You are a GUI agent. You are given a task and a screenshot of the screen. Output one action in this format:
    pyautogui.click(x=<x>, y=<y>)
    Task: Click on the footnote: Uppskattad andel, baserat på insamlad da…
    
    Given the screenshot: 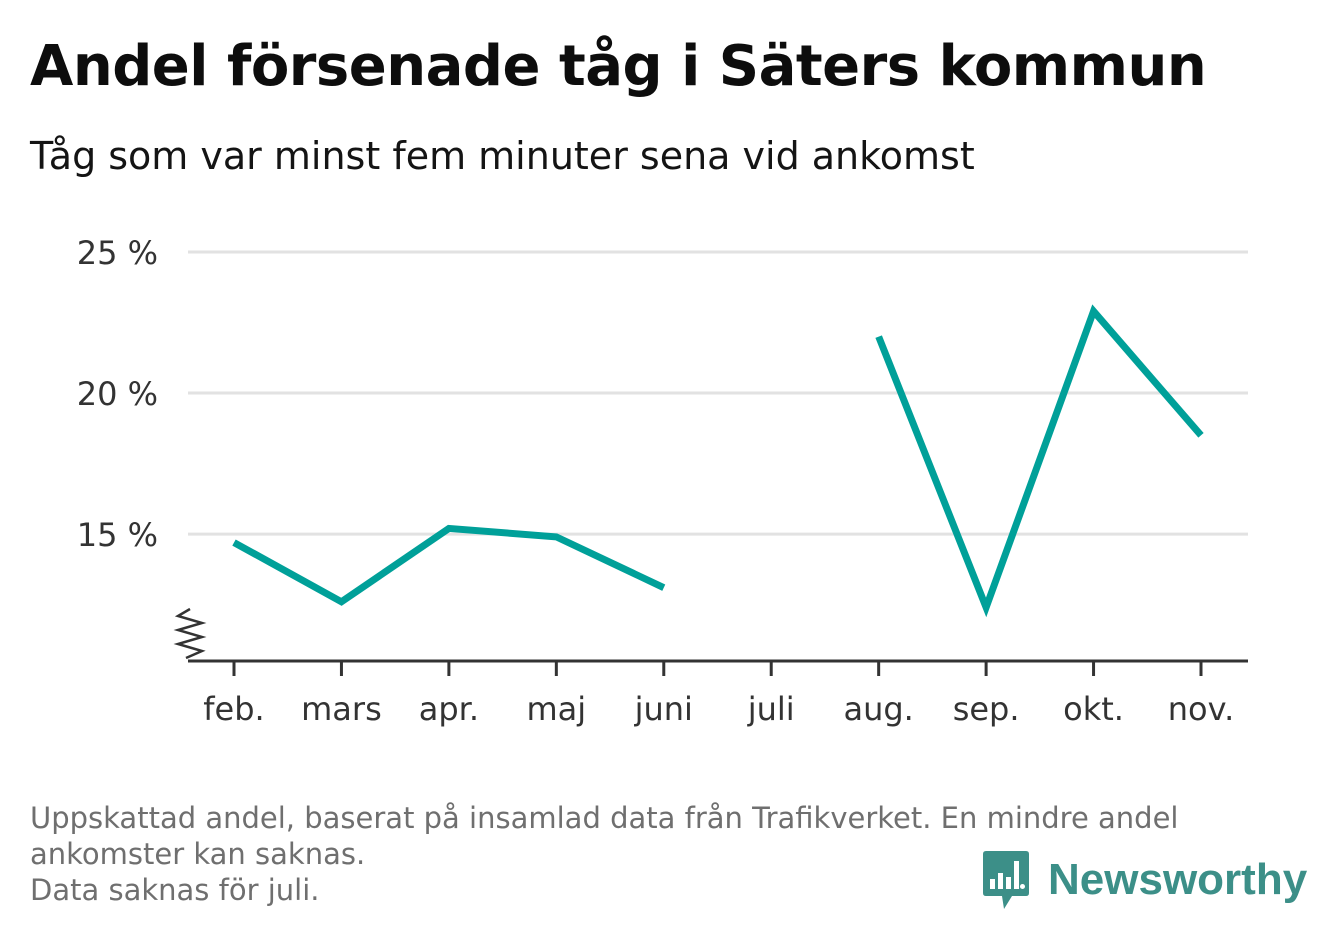 What is the action you would take?
    pyautogui.click(x=660, y=854)
    